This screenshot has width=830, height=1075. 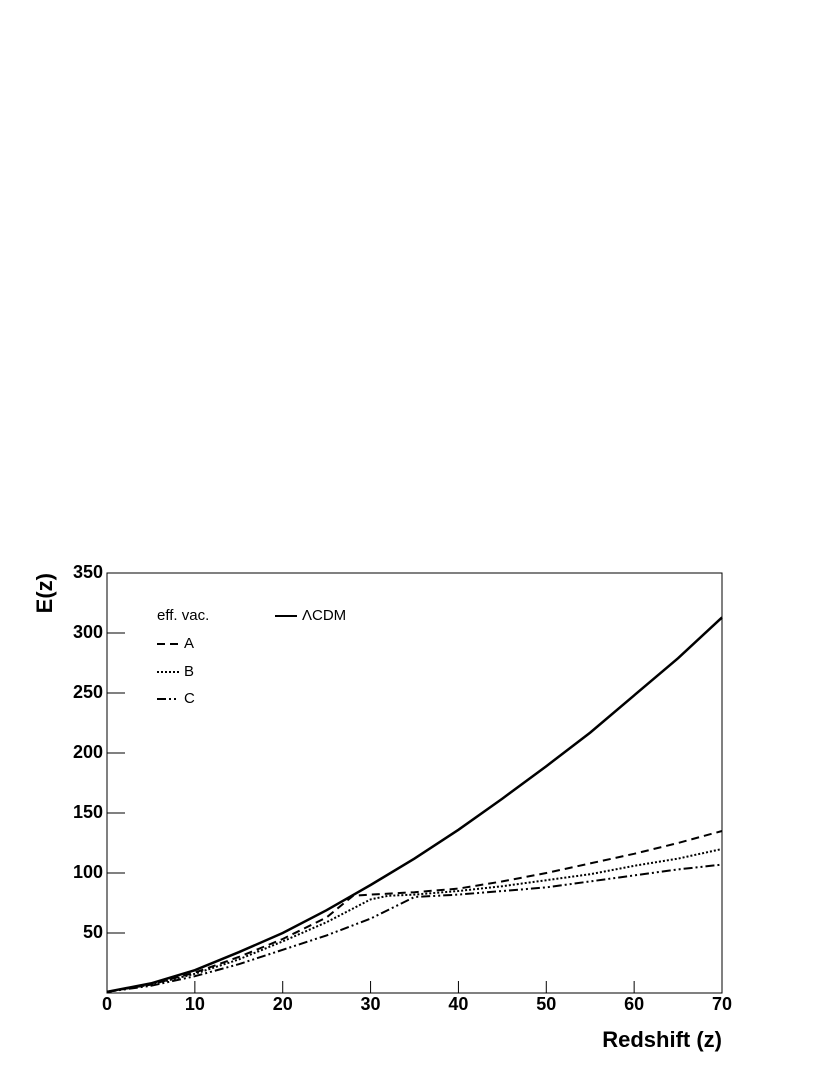 I want to click on y-tick-label: 100, so click(x=88, y=872).